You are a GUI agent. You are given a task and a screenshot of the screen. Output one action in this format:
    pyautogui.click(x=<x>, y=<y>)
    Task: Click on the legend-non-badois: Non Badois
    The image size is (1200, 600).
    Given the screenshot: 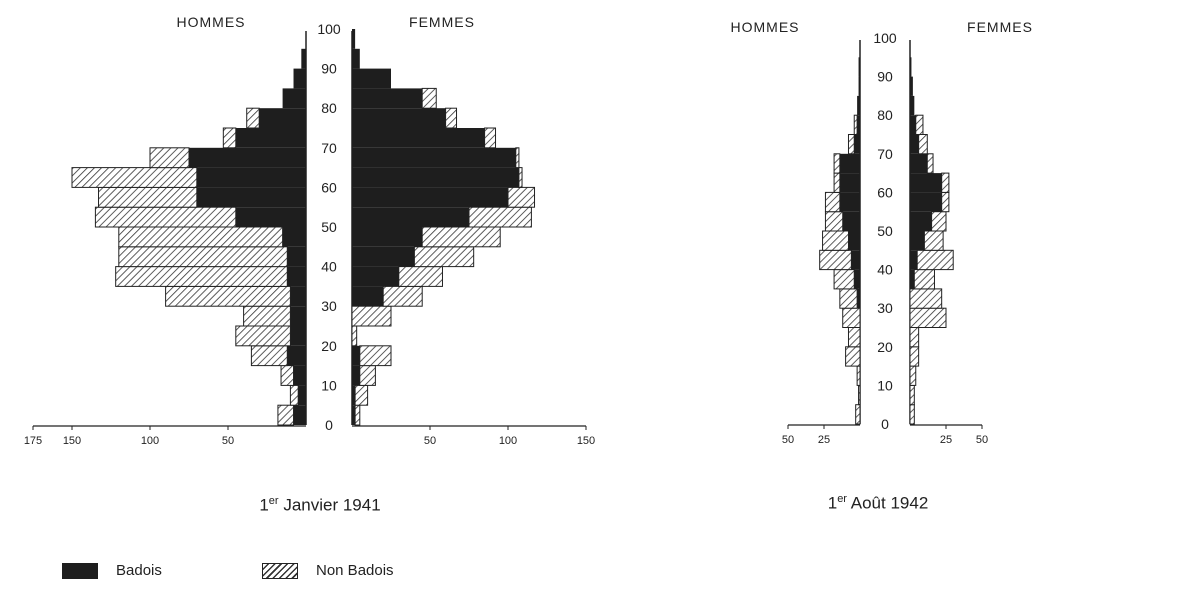 What is the action you would take?
    pyautogui.click(x=328, y=570)
    